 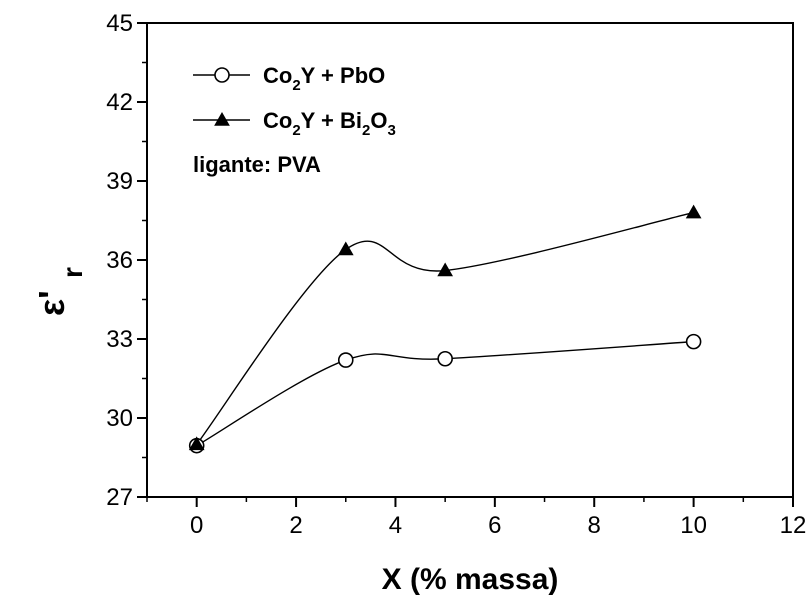 I want to click on legend-label: Co2Y + PbO, so click(x=324, y=78).